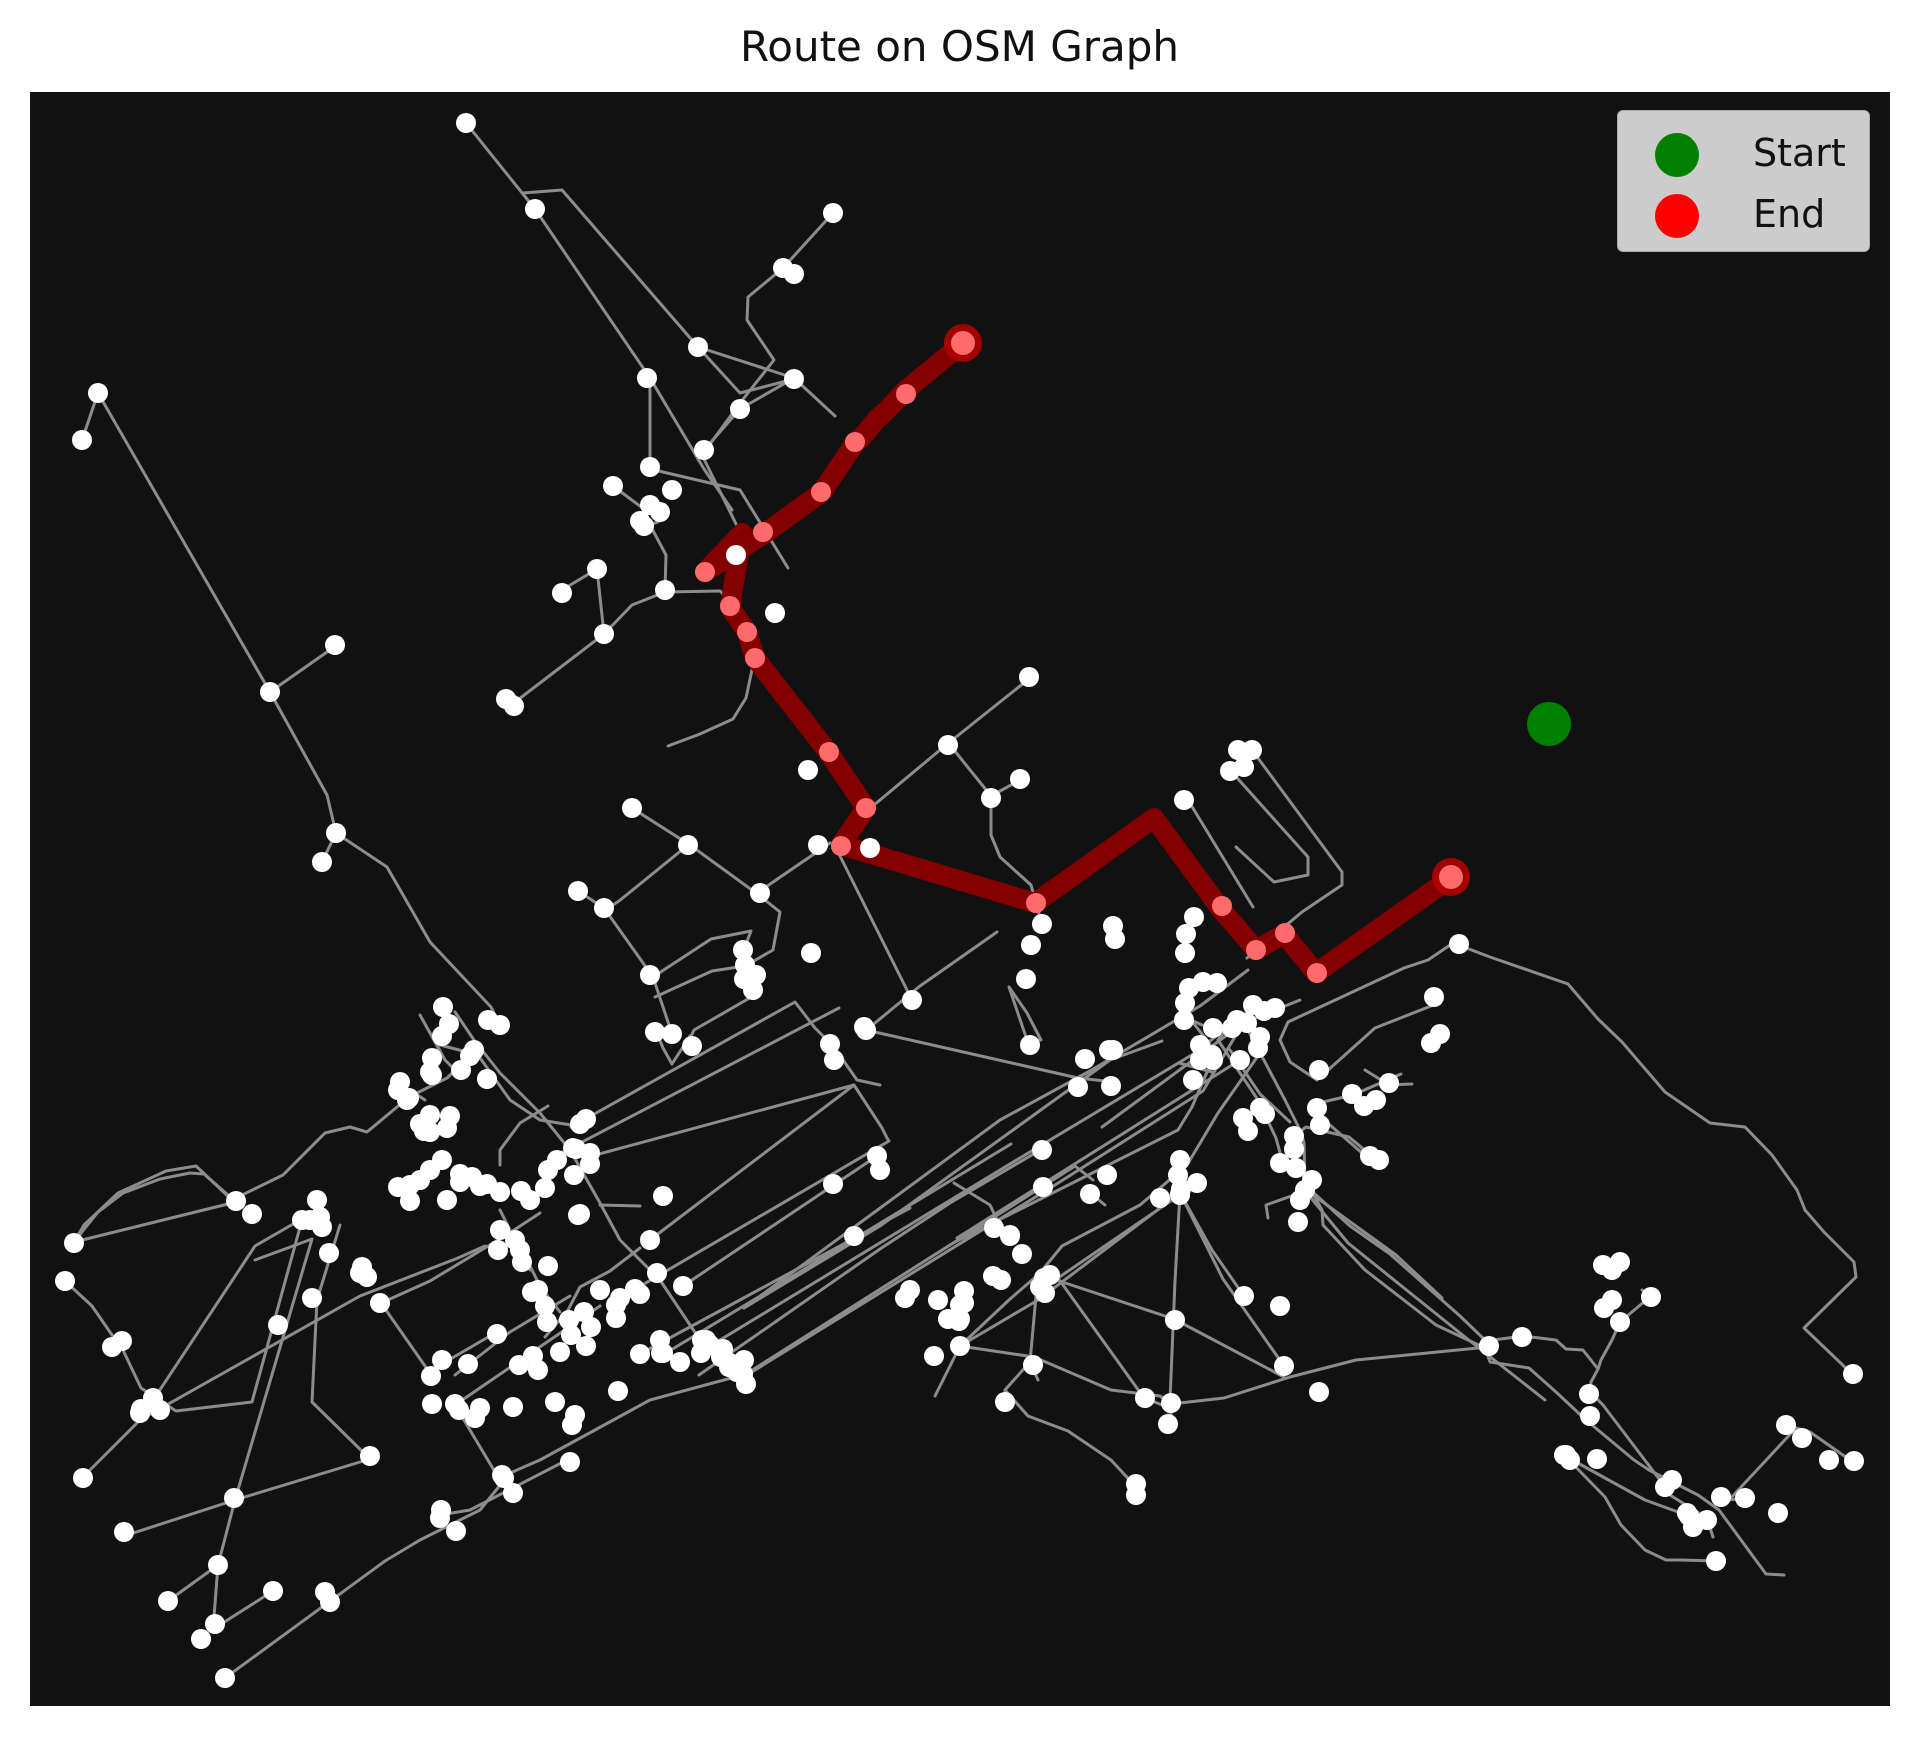  Describe the element at coordinates (1549, 724) in the screenshot. I see `start-marker` at that location.